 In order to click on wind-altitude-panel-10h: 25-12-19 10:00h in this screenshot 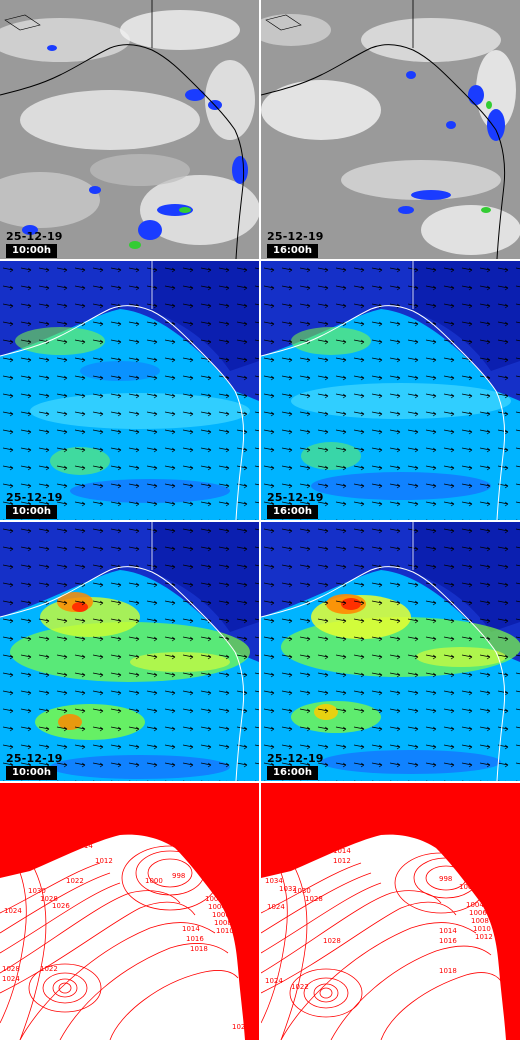, I will do `click(129, 651)`.